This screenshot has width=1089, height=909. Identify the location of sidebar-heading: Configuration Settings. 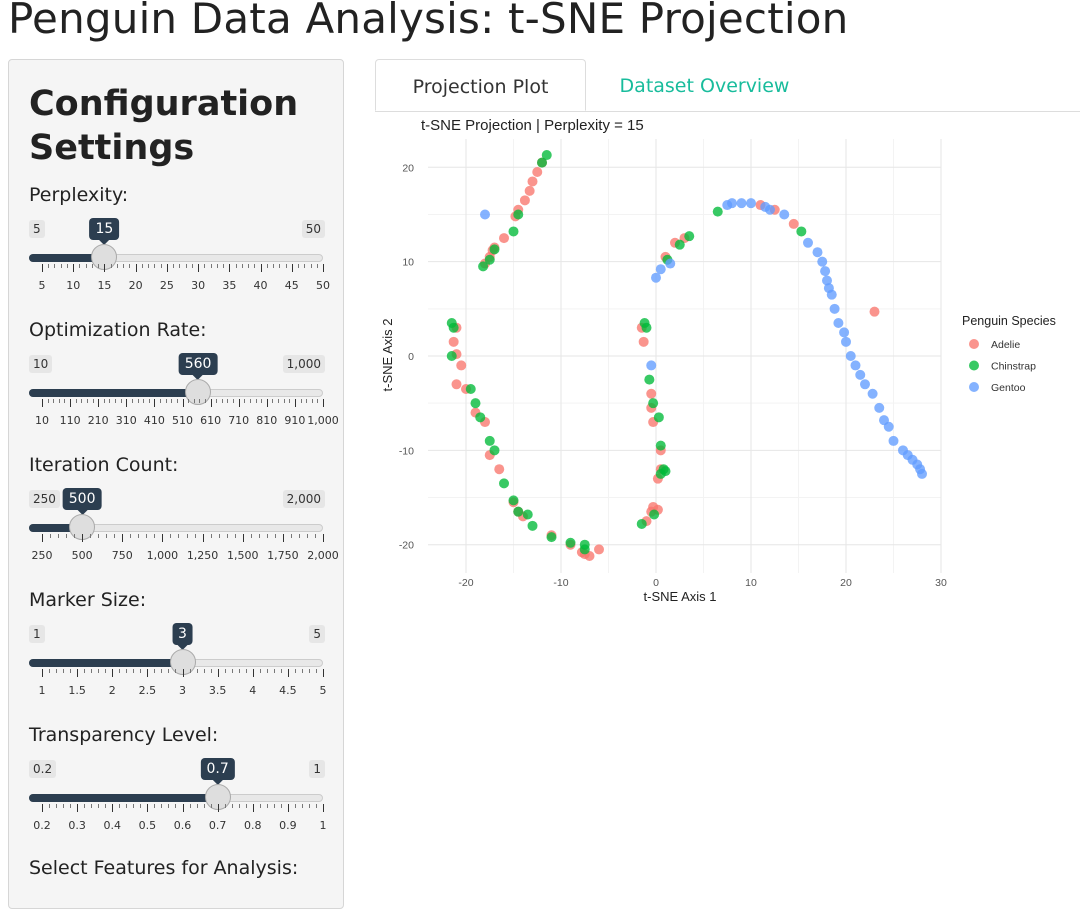
(164, 126).